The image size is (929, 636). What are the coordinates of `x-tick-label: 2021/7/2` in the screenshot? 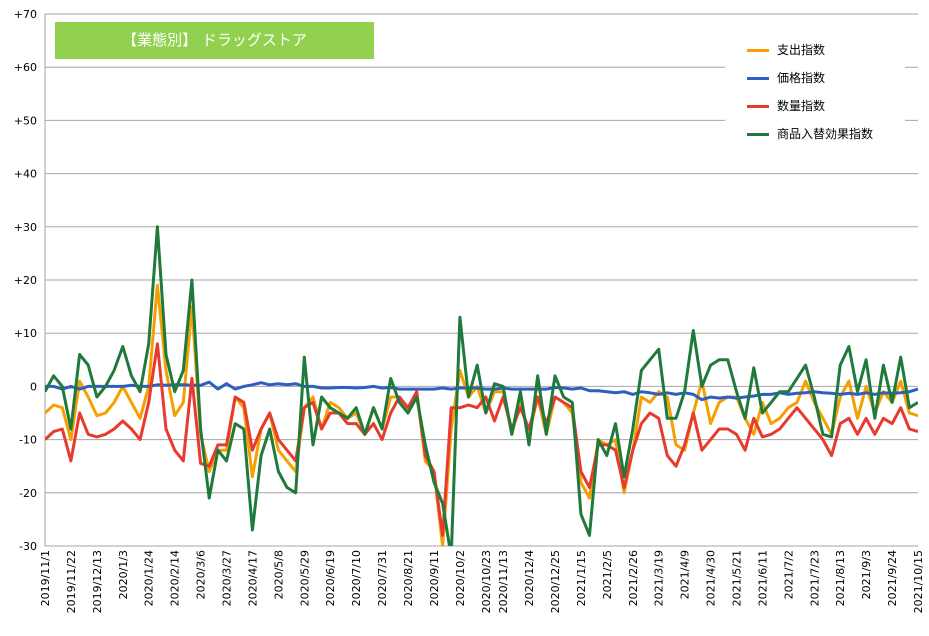 It's located at (788, 574).